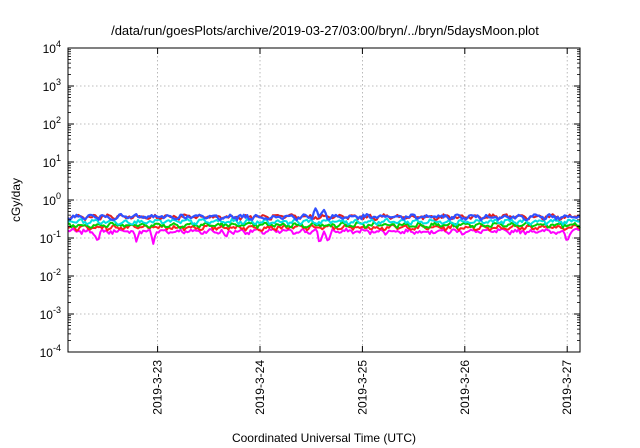  Describe the element at coordinates (465, 387) in the screenshot. I see `x-tick-label: 2019-3-26` at that location.